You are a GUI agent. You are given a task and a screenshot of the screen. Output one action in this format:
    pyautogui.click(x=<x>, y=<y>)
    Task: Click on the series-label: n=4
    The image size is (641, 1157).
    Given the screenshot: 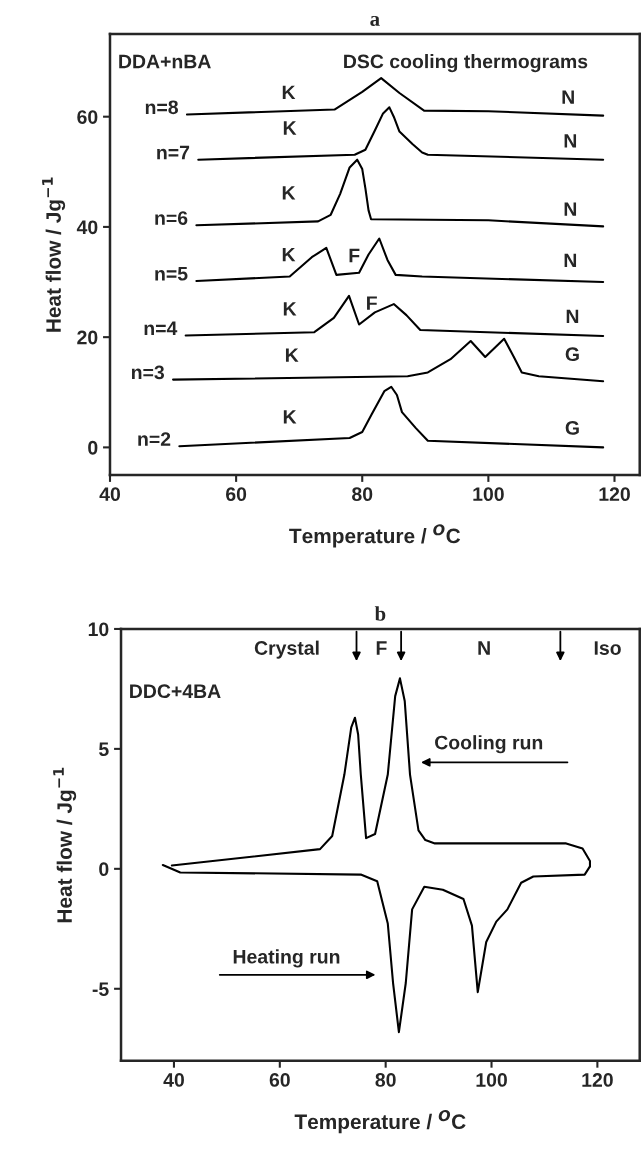 What is the action you would take?
    pyautogui.click(x=161, y=328)
    